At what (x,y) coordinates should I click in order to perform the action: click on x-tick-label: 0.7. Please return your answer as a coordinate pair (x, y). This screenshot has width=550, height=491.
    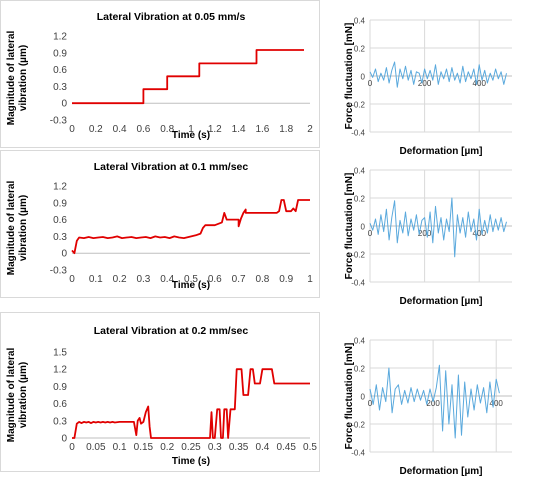
    Looking at the image, I should click on (239, 279).